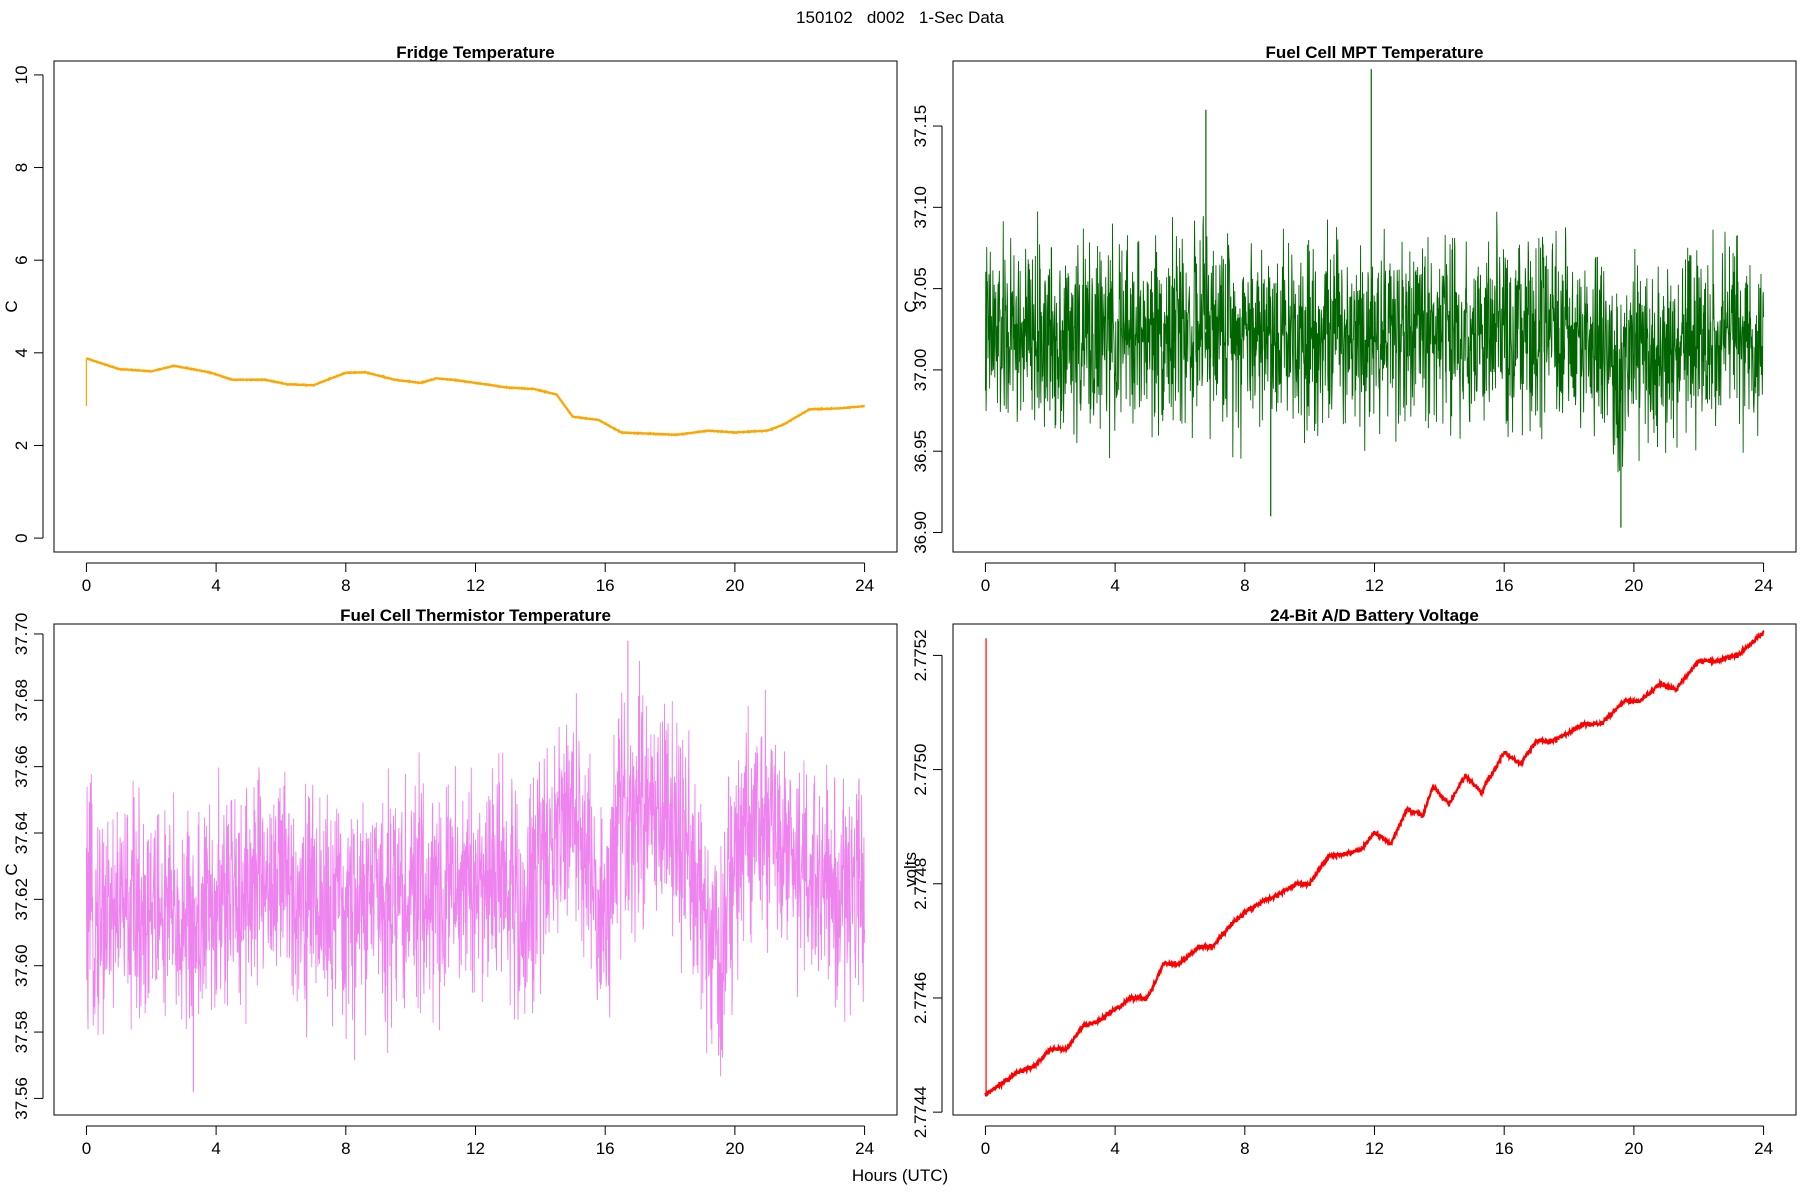 The height and width of the screenshot is (1200, 1800). Describe the element at coordinates (920, 770) in the screenshot. I see `y-tick-label: 2.7750` at that location.